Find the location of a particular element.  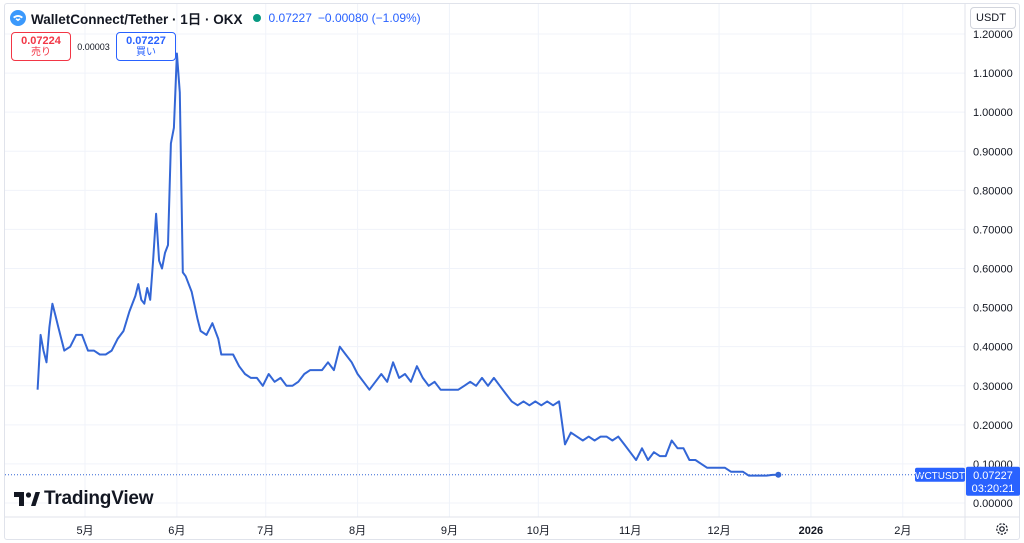

spread-value: 0.00003 is located at coordinates (93, 46).